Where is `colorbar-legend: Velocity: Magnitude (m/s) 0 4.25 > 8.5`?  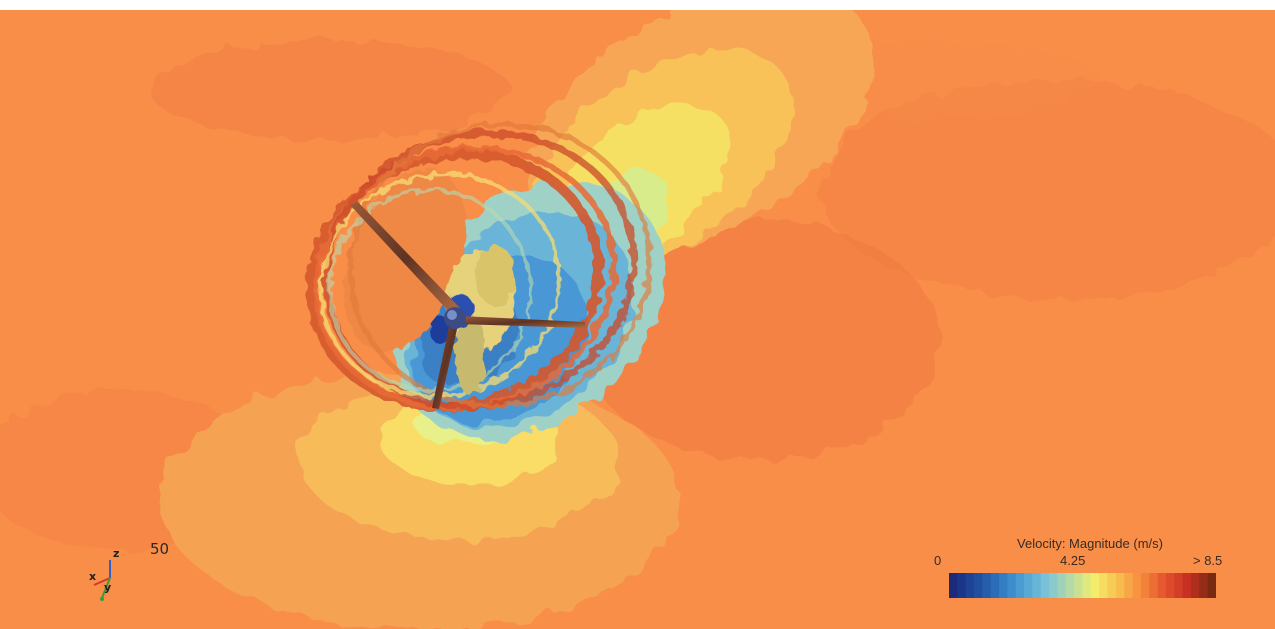
colorbar-legend: Velocity: Magnitude (m/s) 0 4.25 > 8.5 is located at coordinates (1080, 568).